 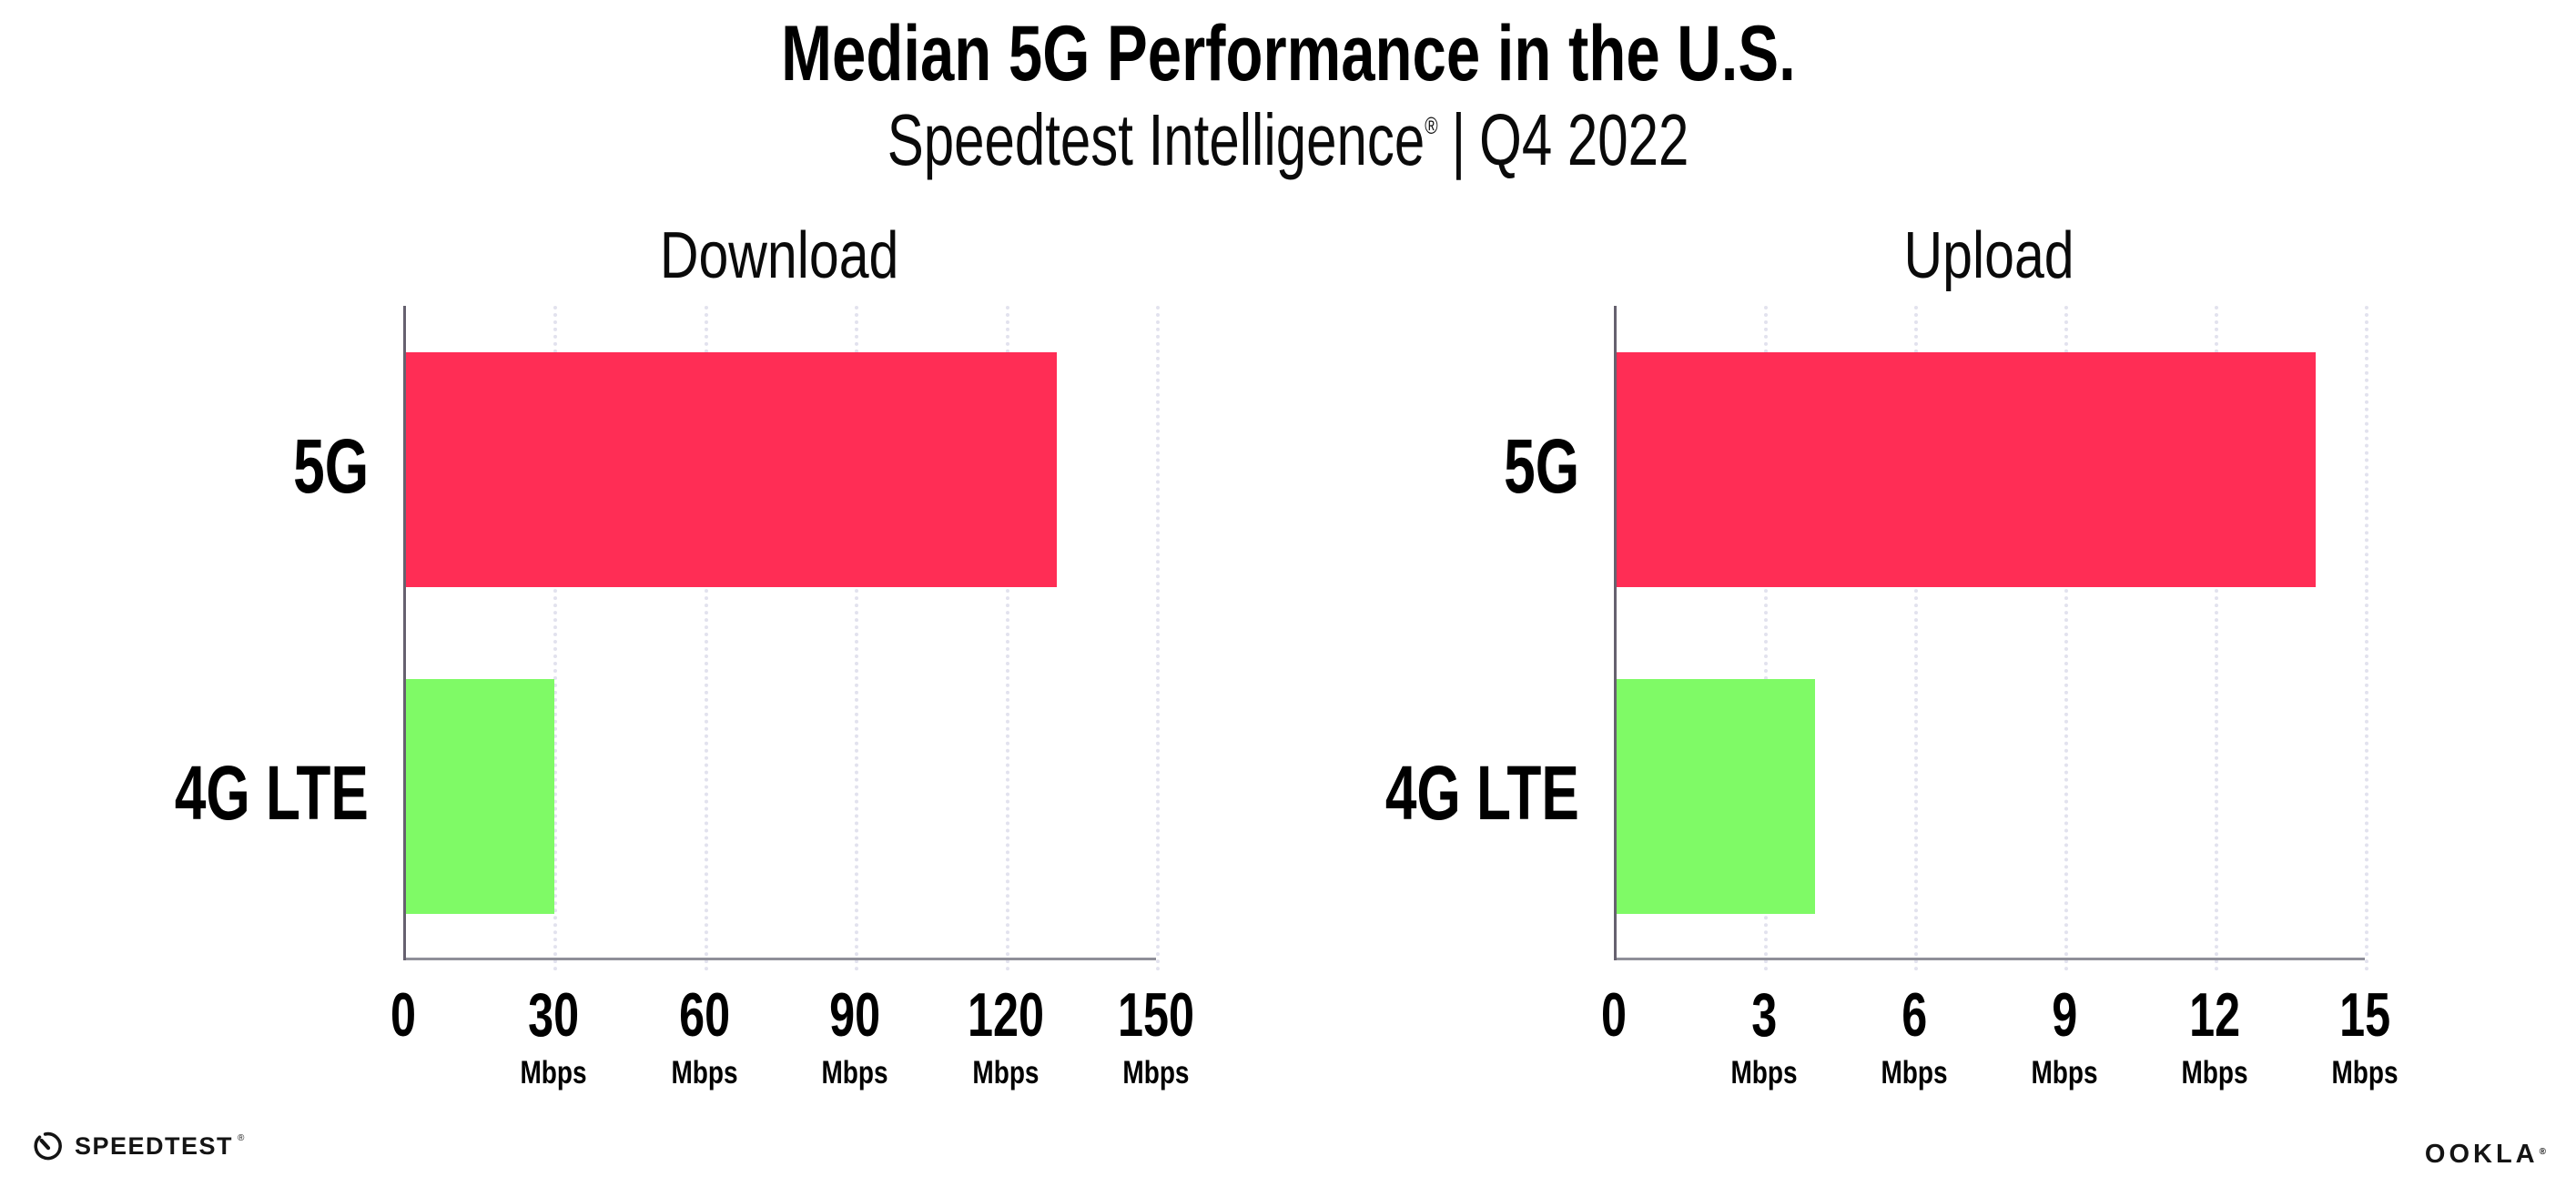 I want to click on ookla-registered-mark: ®, so click(x=2544, y=1152).